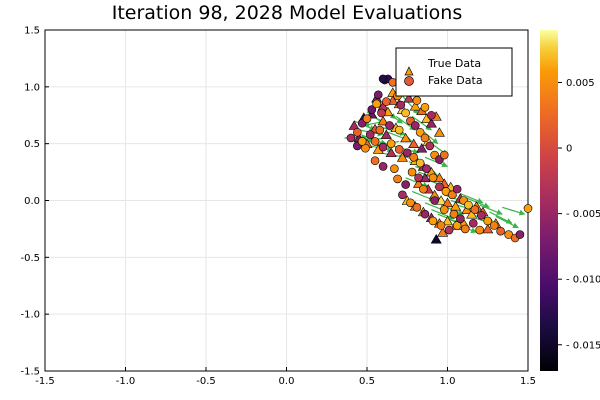 The image size is (600, 400). I want to click on x-tick-label: -1.5, so click(45, 381).